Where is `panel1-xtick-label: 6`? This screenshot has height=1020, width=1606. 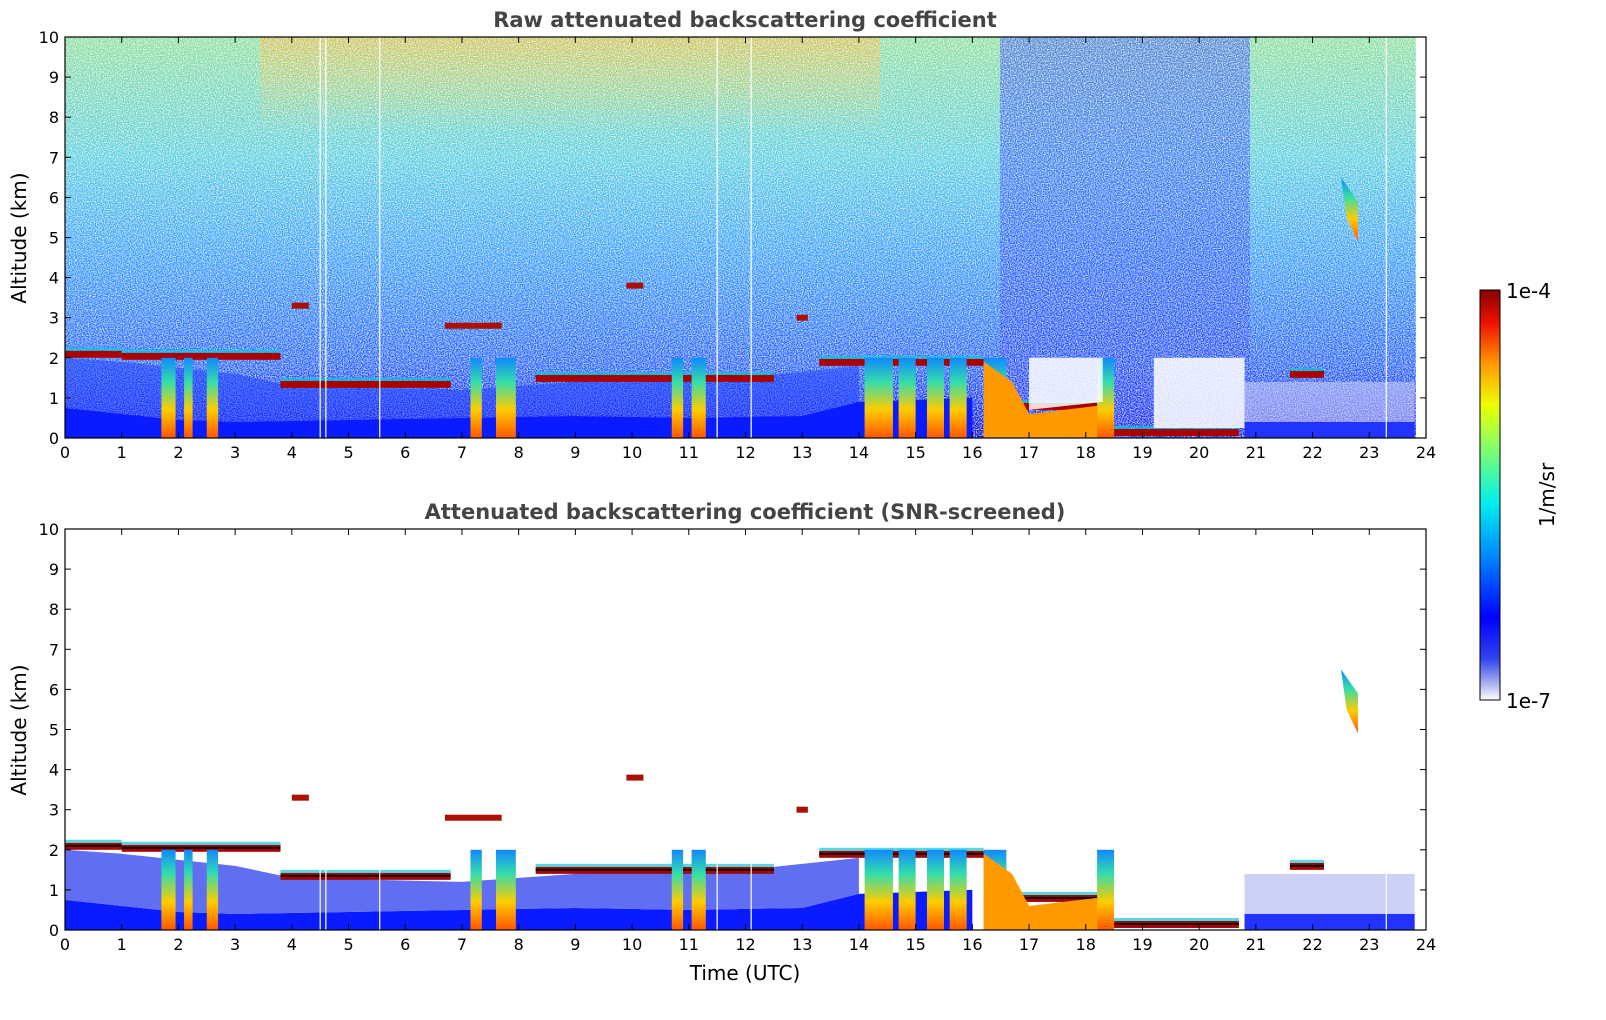
panel1-xtick-label: 6 is located at coordinates (405, 452).